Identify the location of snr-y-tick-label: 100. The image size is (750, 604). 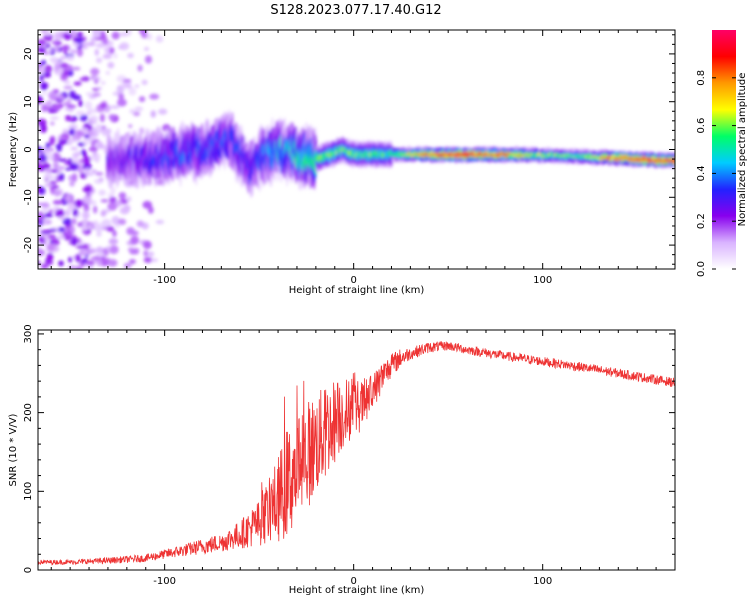
(28, 491).